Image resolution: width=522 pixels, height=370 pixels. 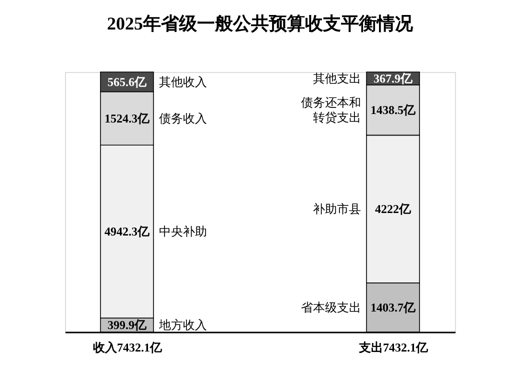 I want to click on data-label: 367.9亿, so click(x=394, y=78).